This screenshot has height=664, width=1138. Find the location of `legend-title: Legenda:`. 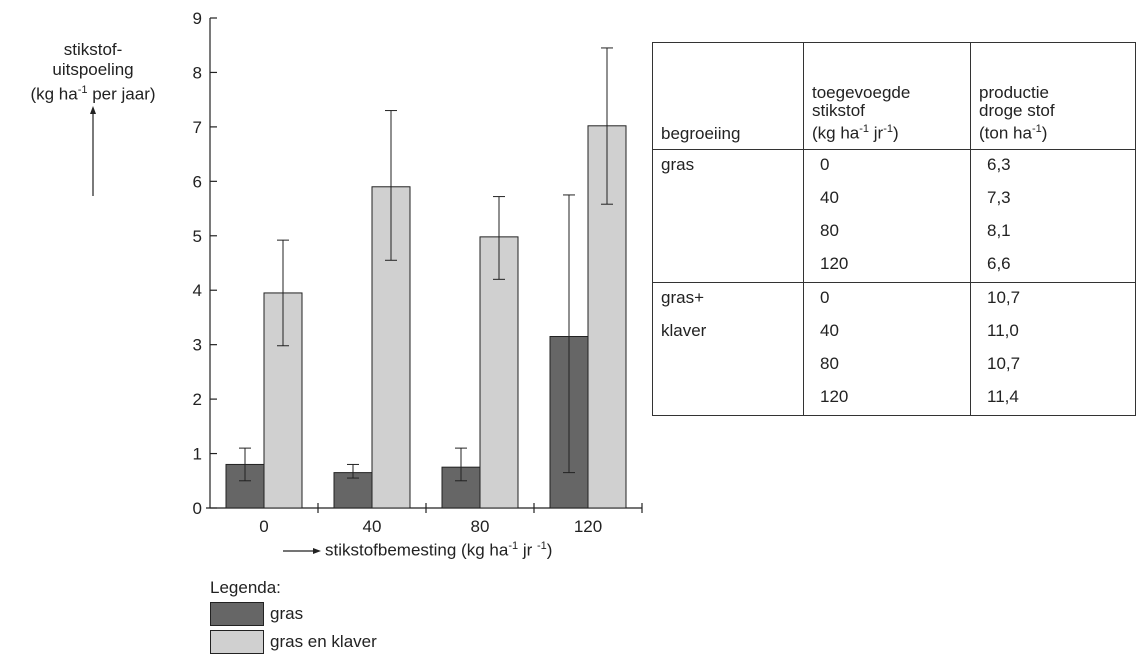

legend-title: Legenda: is located at coordinates (245, 587).